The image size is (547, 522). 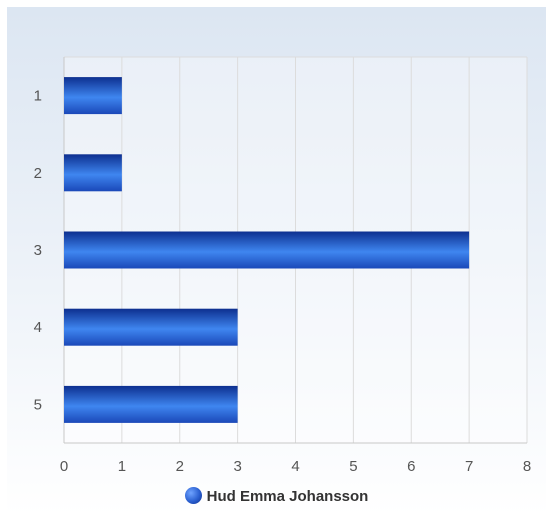 I want to click on legend-marker-icon, so click(x=193, y=495).